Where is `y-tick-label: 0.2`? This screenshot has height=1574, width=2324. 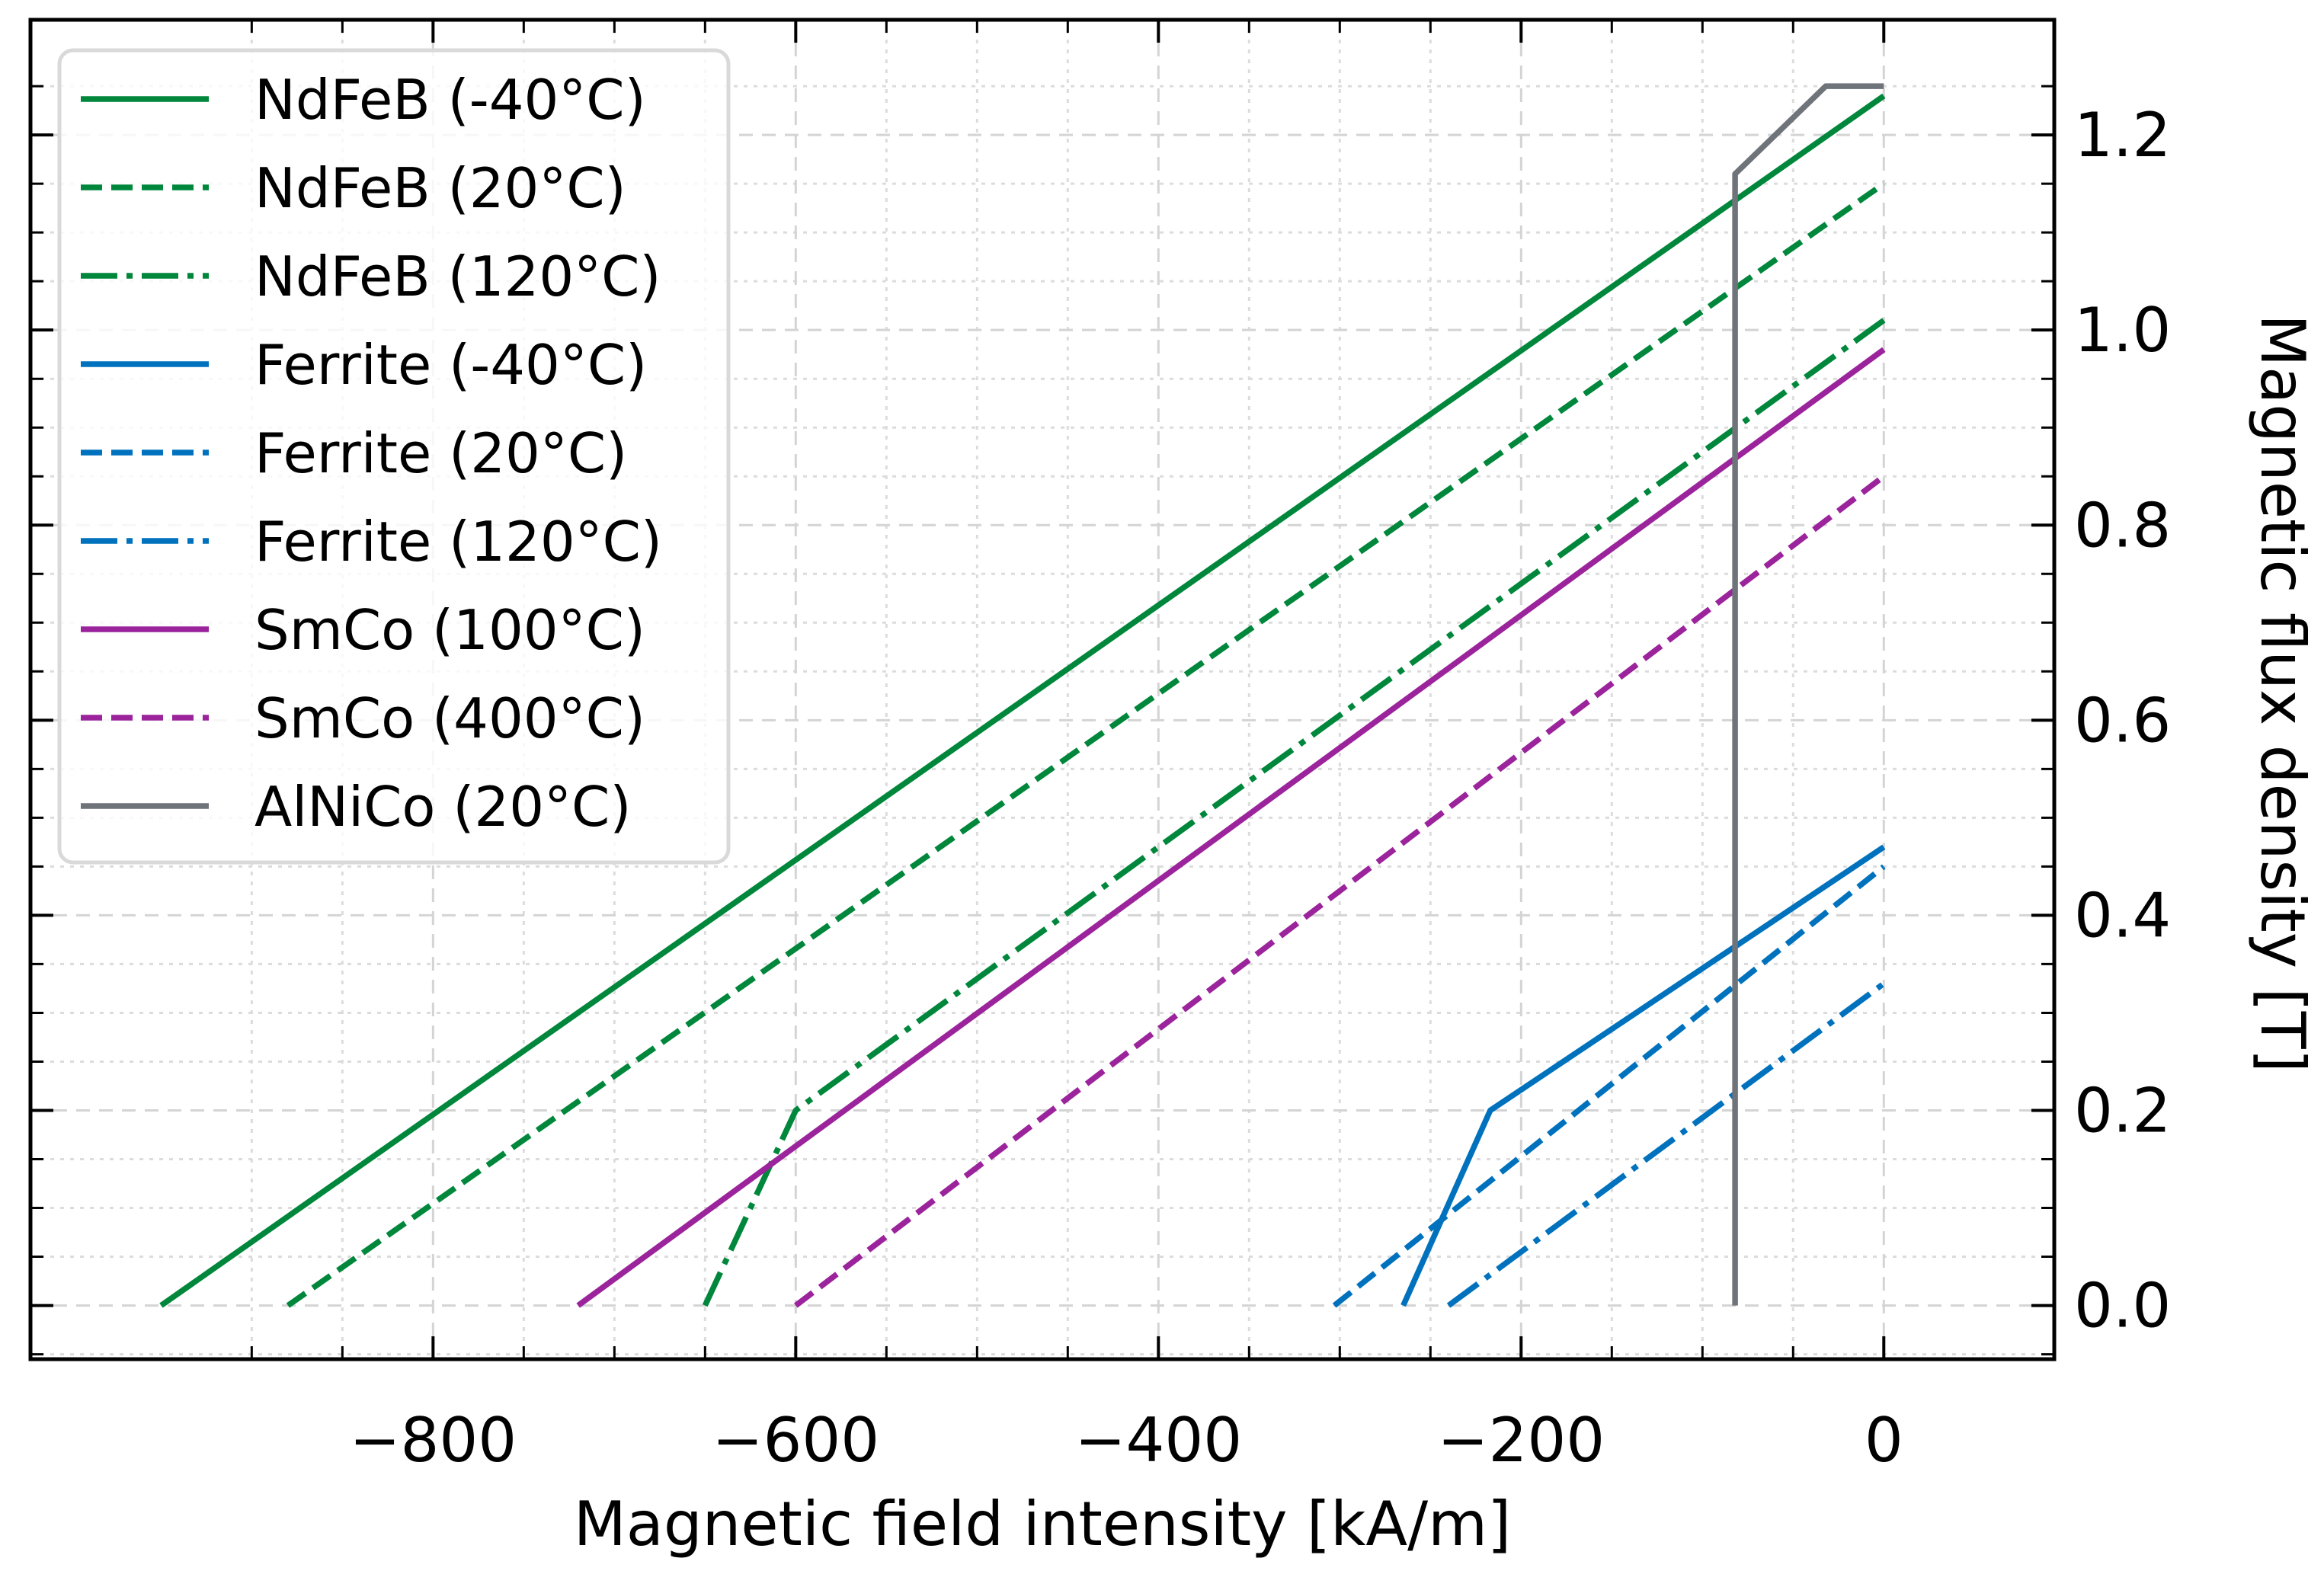 y-tick-label: 0.2 is located at coordinates (2122, 1110).